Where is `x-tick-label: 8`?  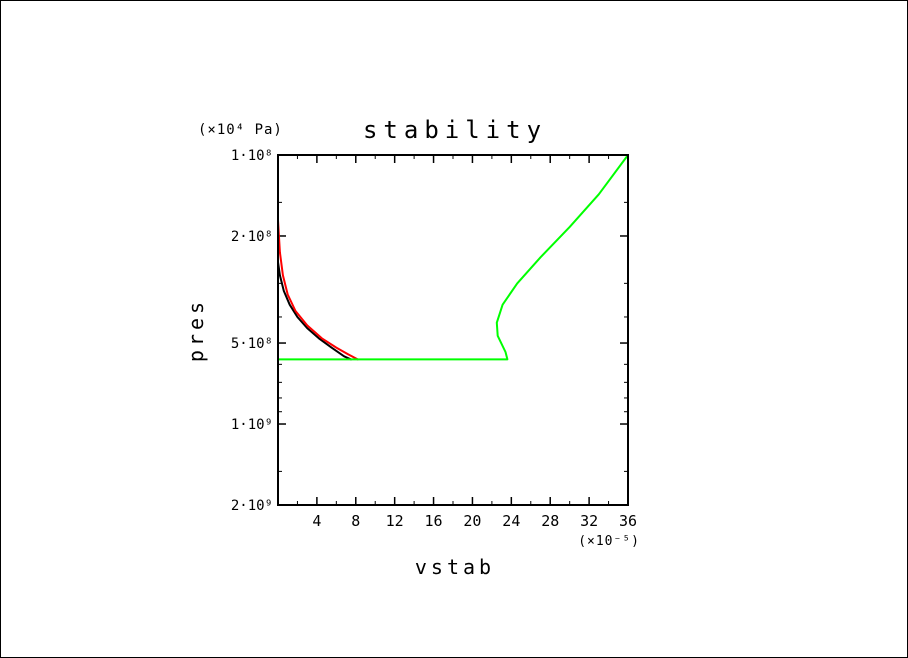
x-tick-label: 8 is located at coordinates (355, 521).